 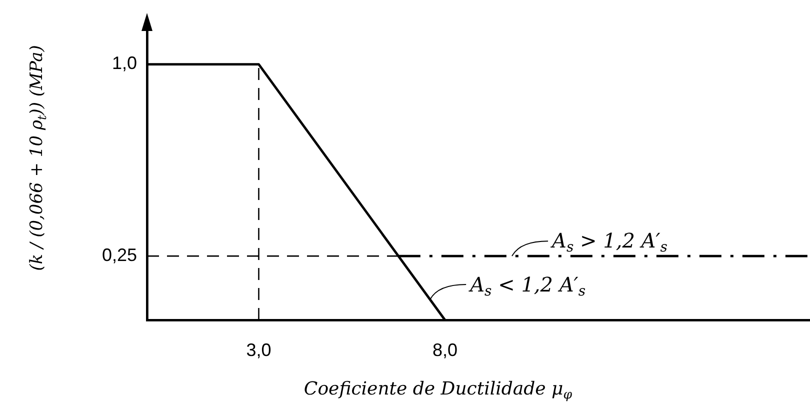 What do you see at coordinates (528, 286) in the screenshot?
I see `annotation: A$_{s}$ < 1,2 A′$_{s}$` at bounding box center [528, 286].